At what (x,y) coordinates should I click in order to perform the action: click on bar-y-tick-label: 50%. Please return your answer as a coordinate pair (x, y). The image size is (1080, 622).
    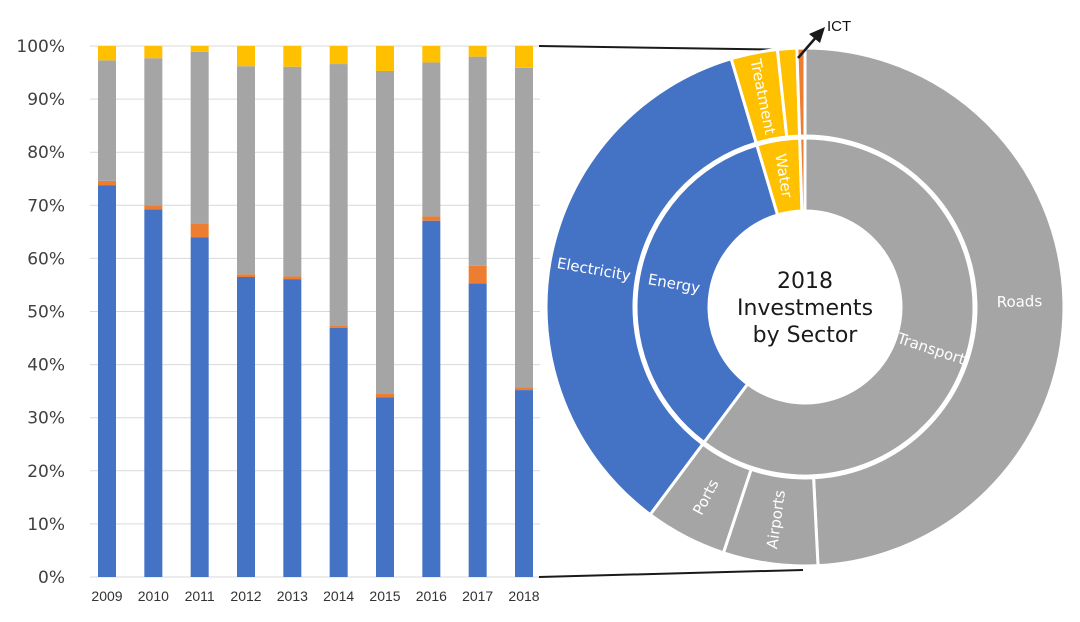
    Looking at the image, I should click on (46, 313).